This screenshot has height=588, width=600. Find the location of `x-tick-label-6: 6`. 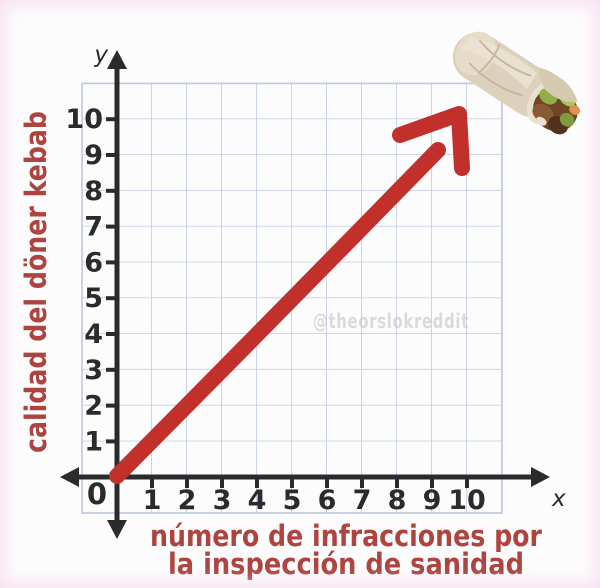

x-tick-label-6: 6 is located at coordinates (327, 500).